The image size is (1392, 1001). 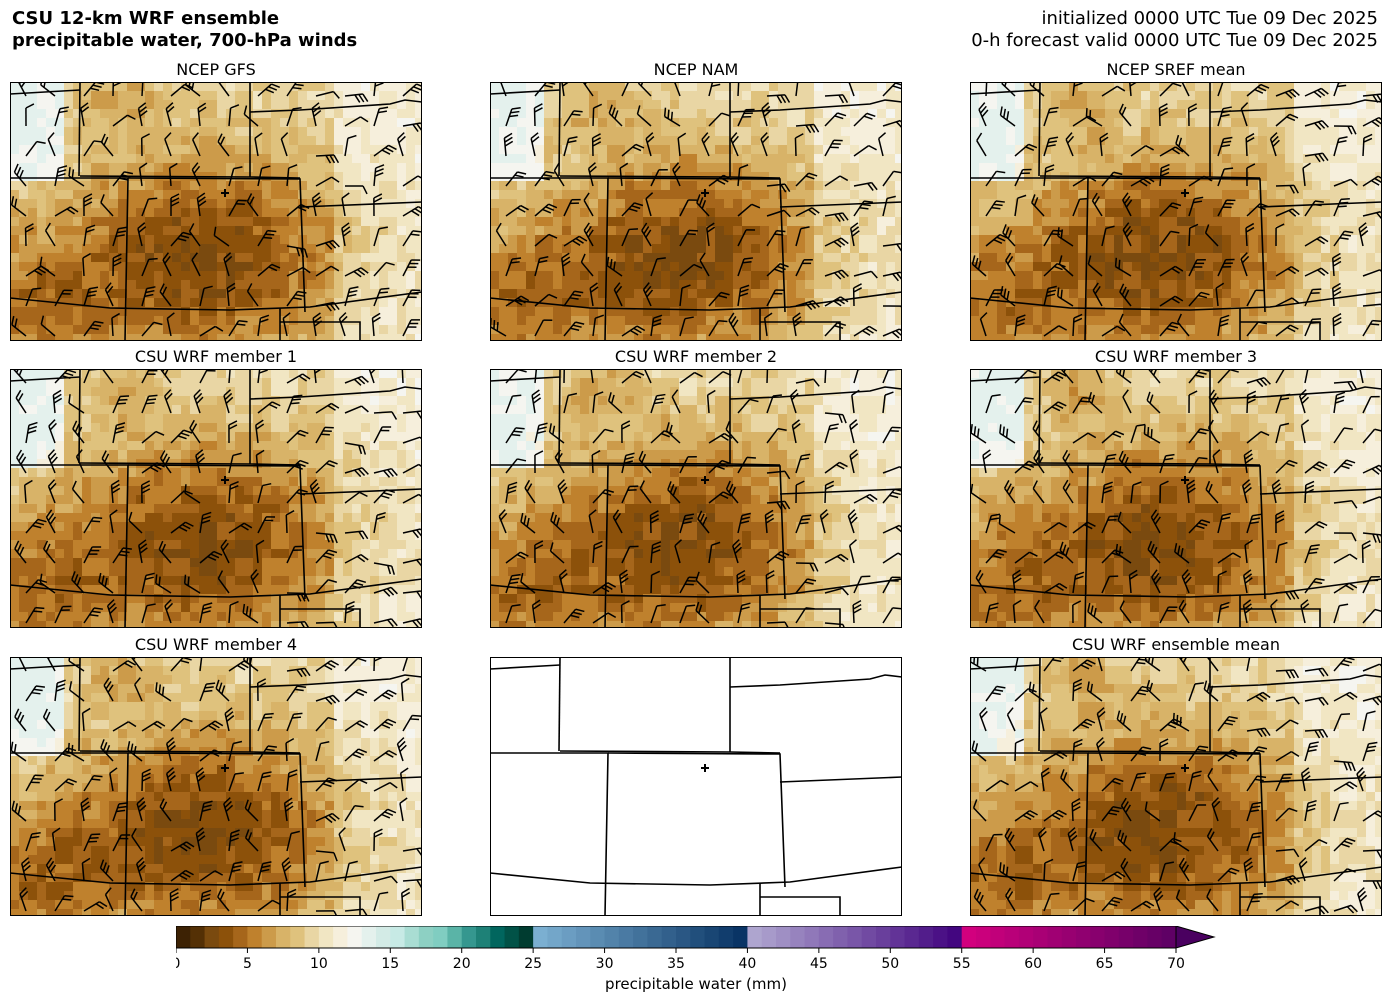 I want to click on panel-wrf-member-4: CSU WRF member 4, so click(x=216, y=775).